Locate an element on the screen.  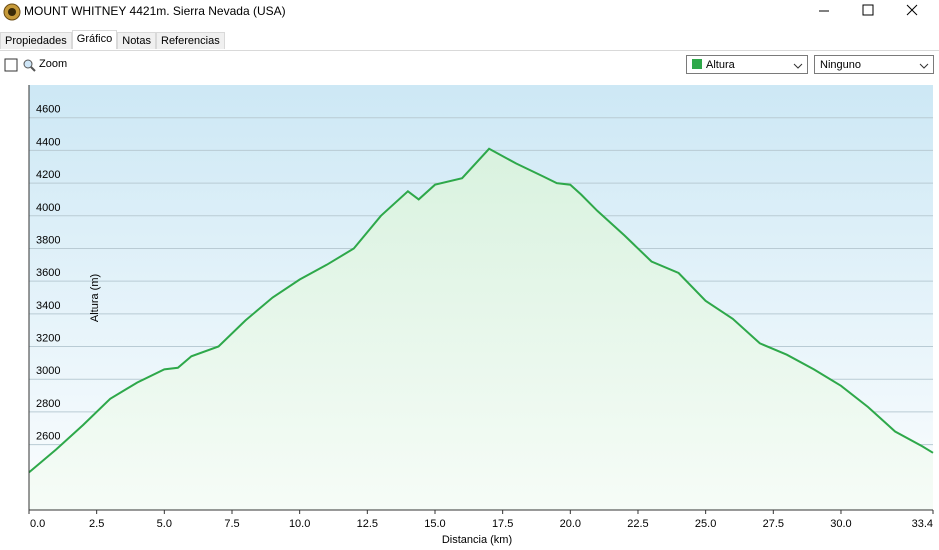
window-controls is located at coordinates (874, 12).